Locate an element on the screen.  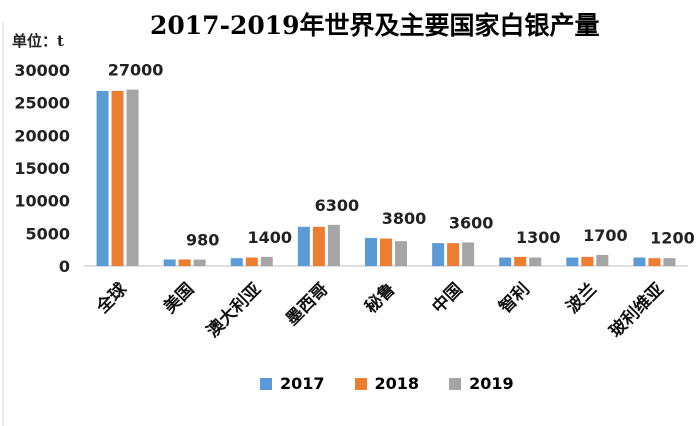
data-label: 1400 is located at coordinates (270, 237).